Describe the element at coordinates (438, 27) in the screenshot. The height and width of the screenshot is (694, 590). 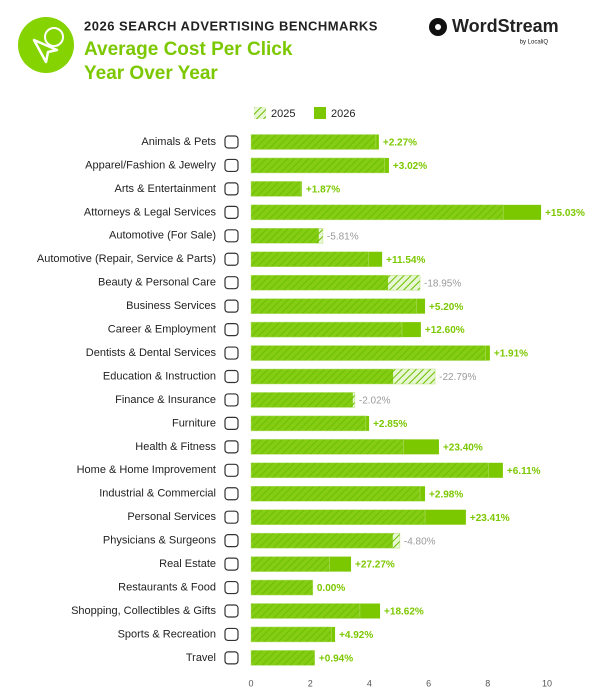
I see `brand-logo` at that location.